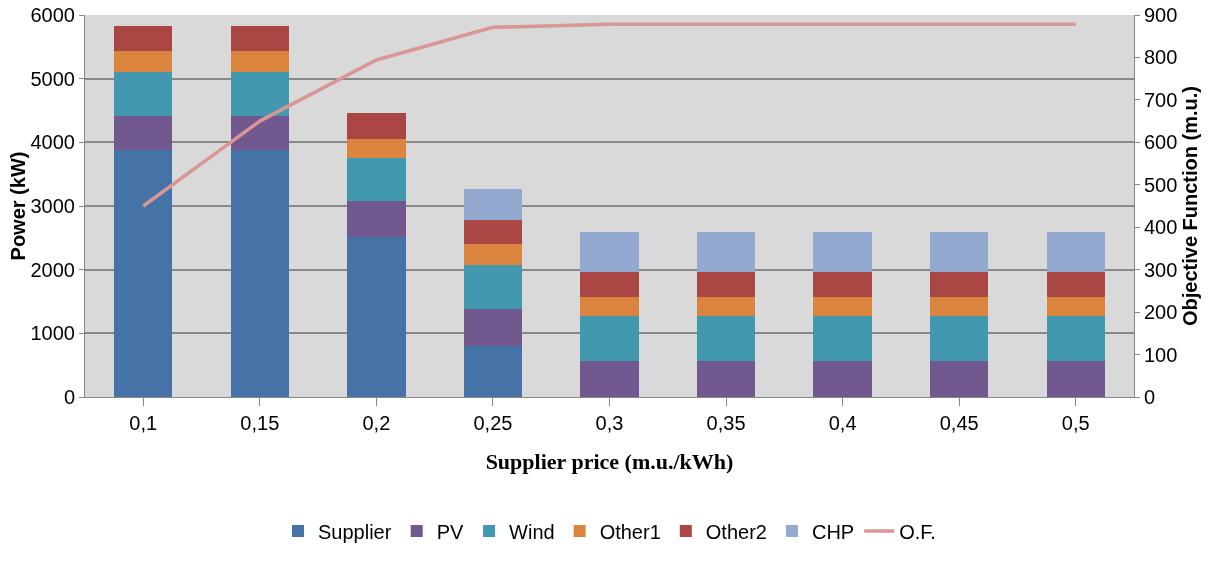 This screenshot has width=1224, height=562. What do you see at coordinates (1161, 312) in the screenshot?
I see `y2-tick-label: 200` at bounding box center [1161, 312].